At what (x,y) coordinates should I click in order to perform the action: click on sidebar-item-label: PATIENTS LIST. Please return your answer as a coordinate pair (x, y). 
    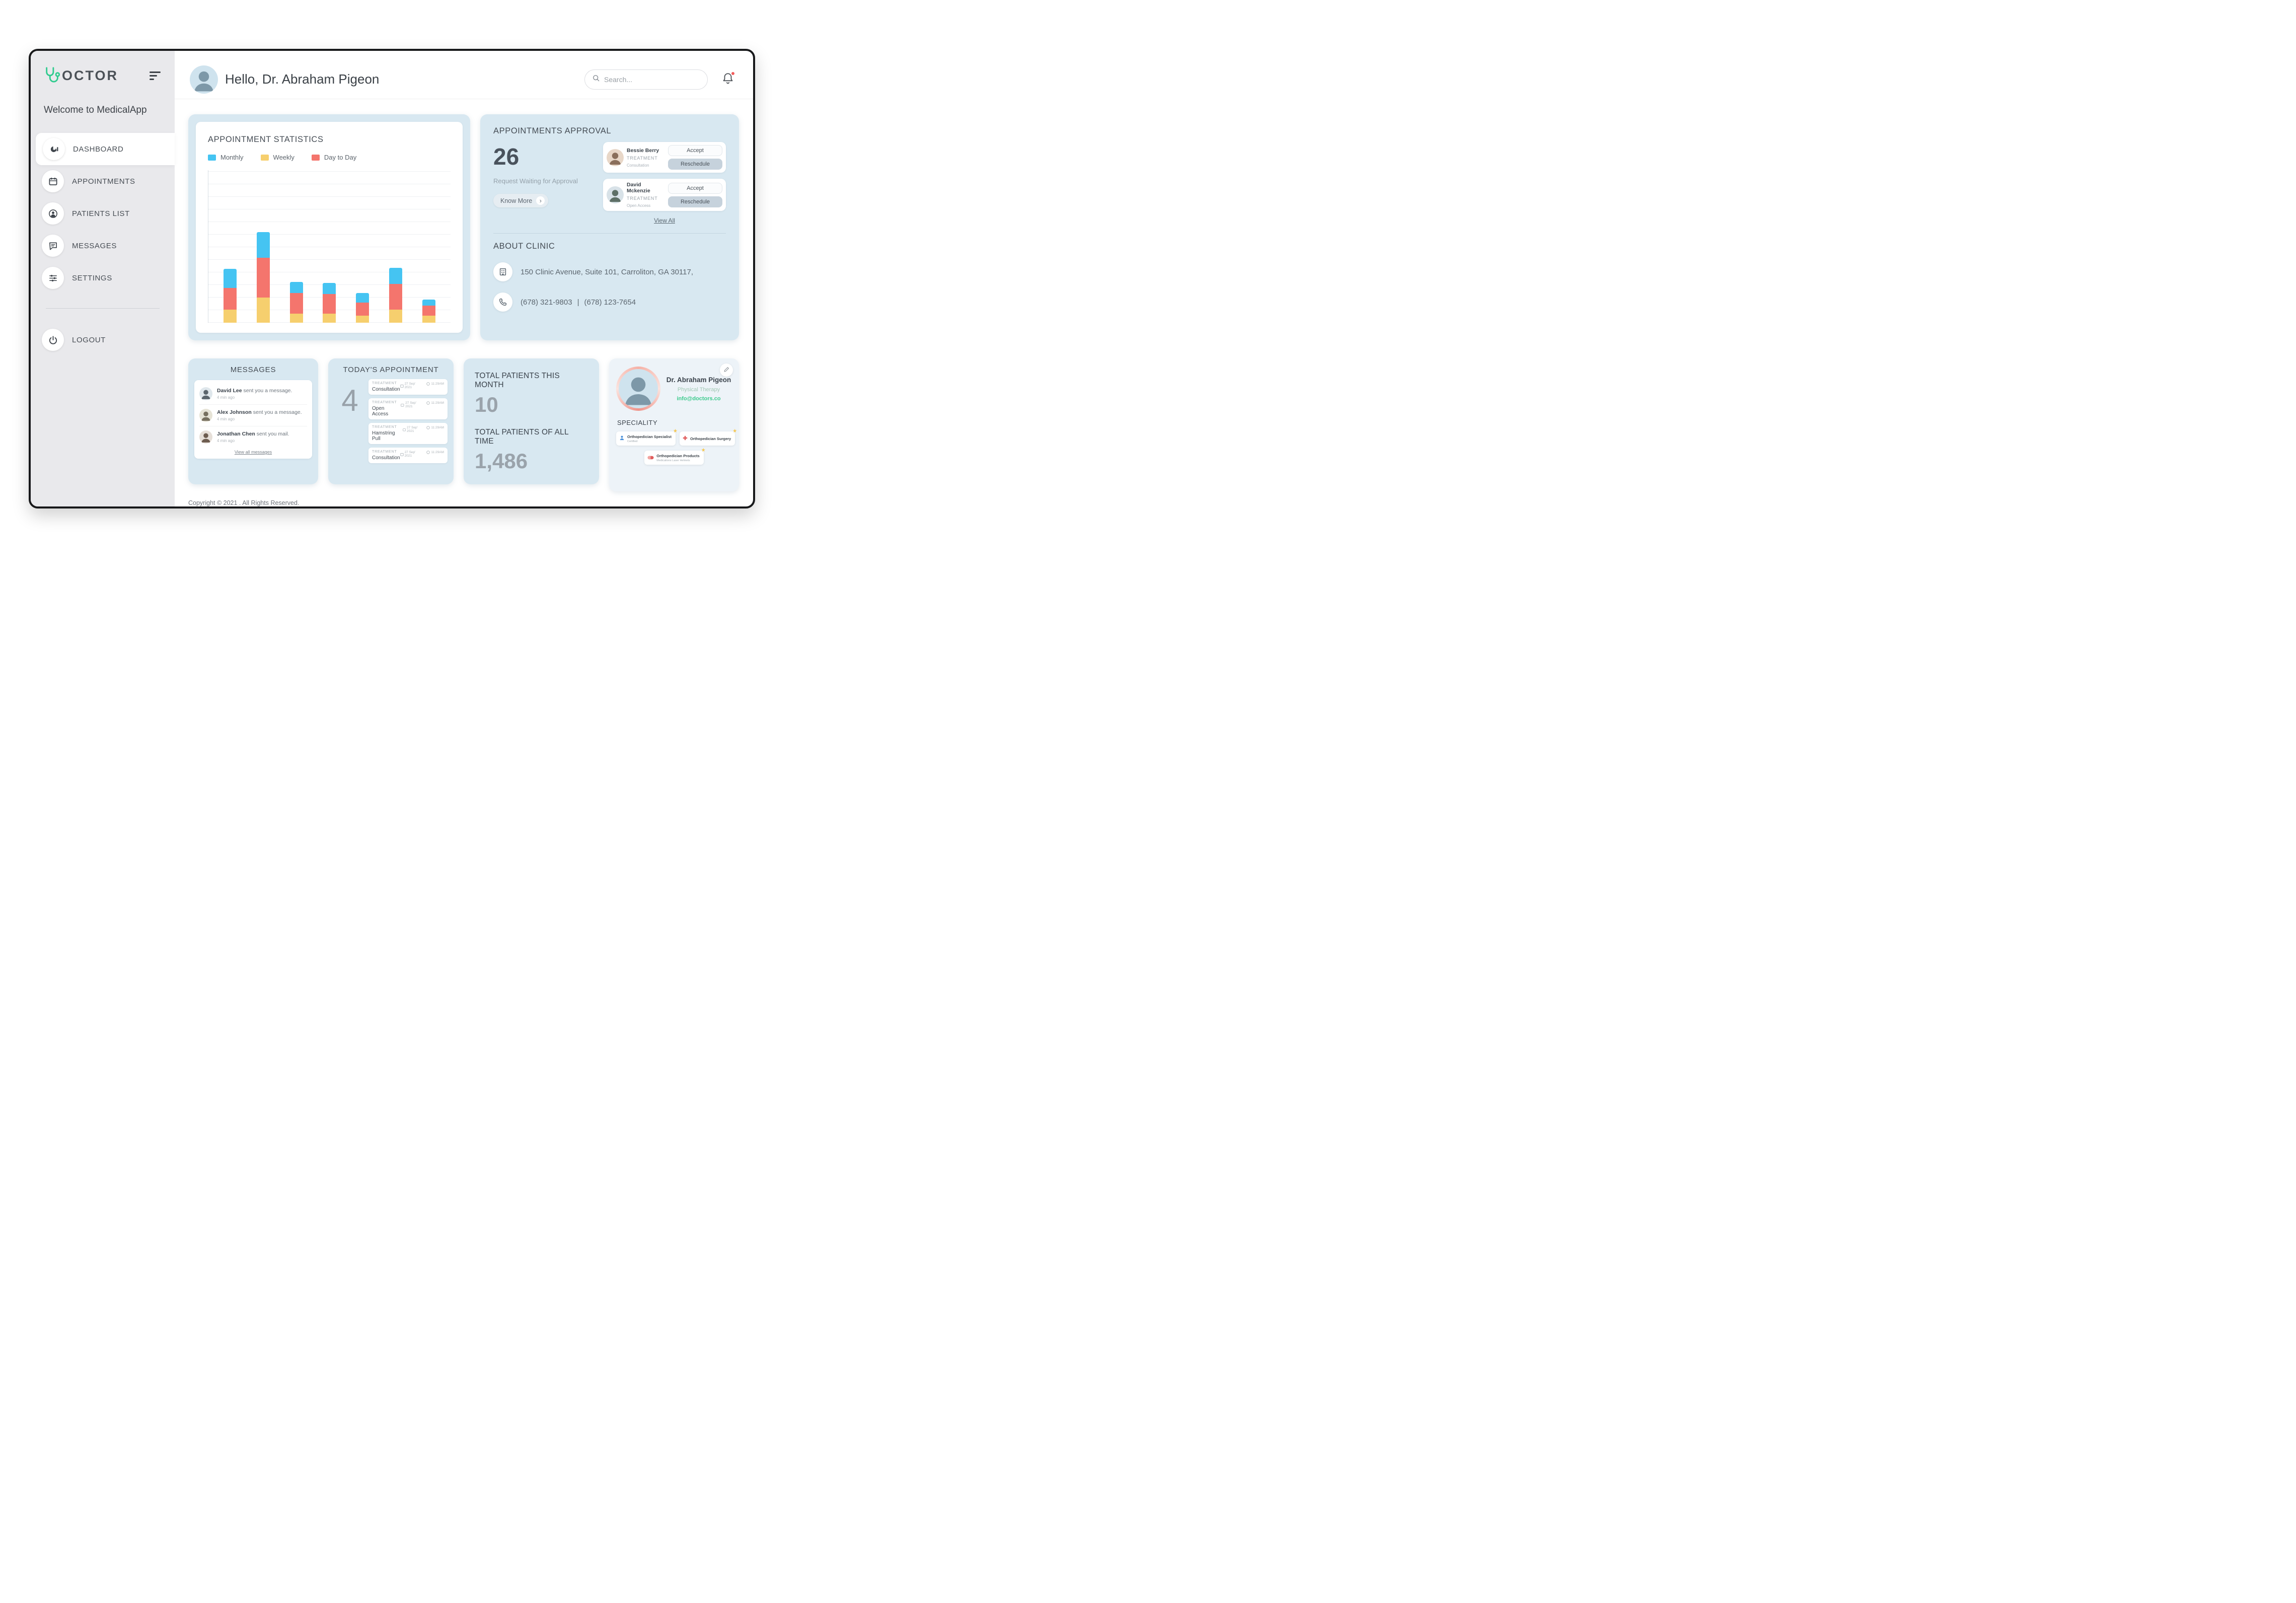
    Looking at the image, I should click on (101, 213).